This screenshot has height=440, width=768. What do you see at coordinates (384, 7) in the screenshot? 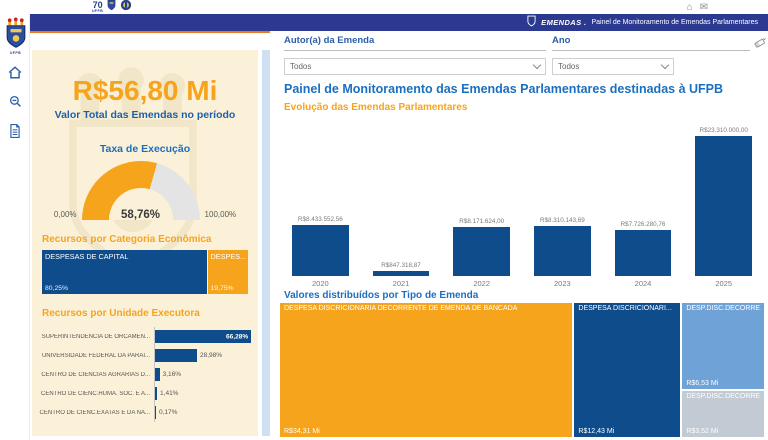
I see `top-strip: 70 UFPB ⌂ ✉` at bounding box center [384, 7].